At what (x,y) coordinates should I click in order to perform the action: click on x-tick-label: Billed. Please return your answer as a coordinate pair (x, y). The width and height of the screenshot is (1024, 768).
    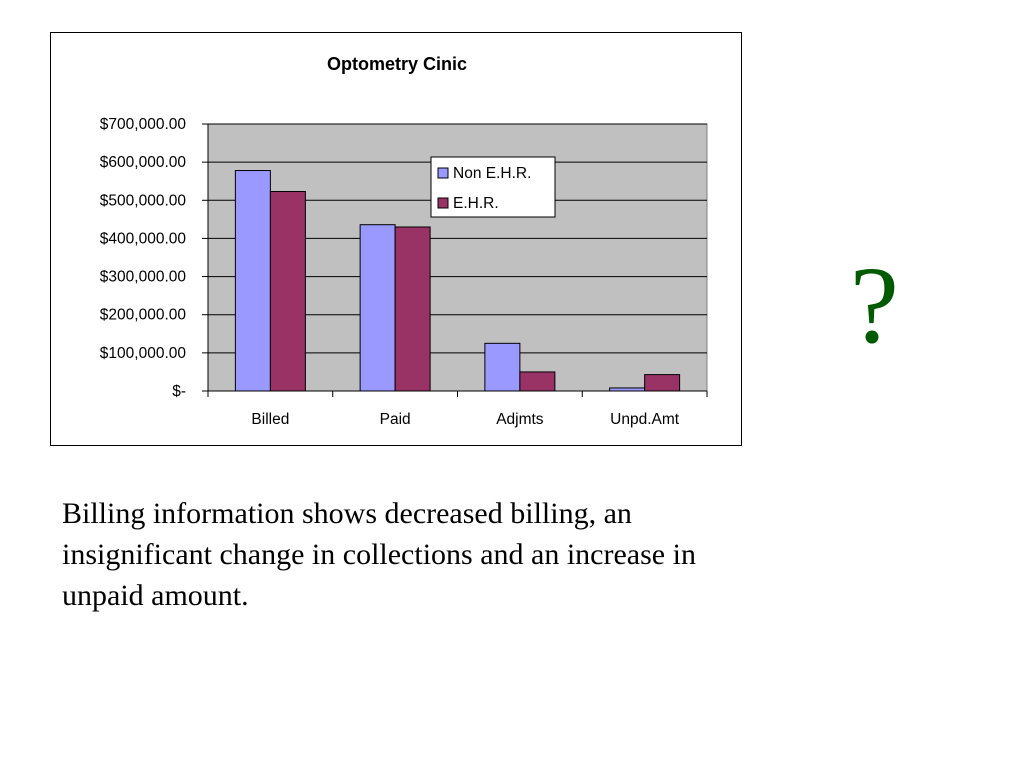
    Looking at the image, I should click on (270, 419).